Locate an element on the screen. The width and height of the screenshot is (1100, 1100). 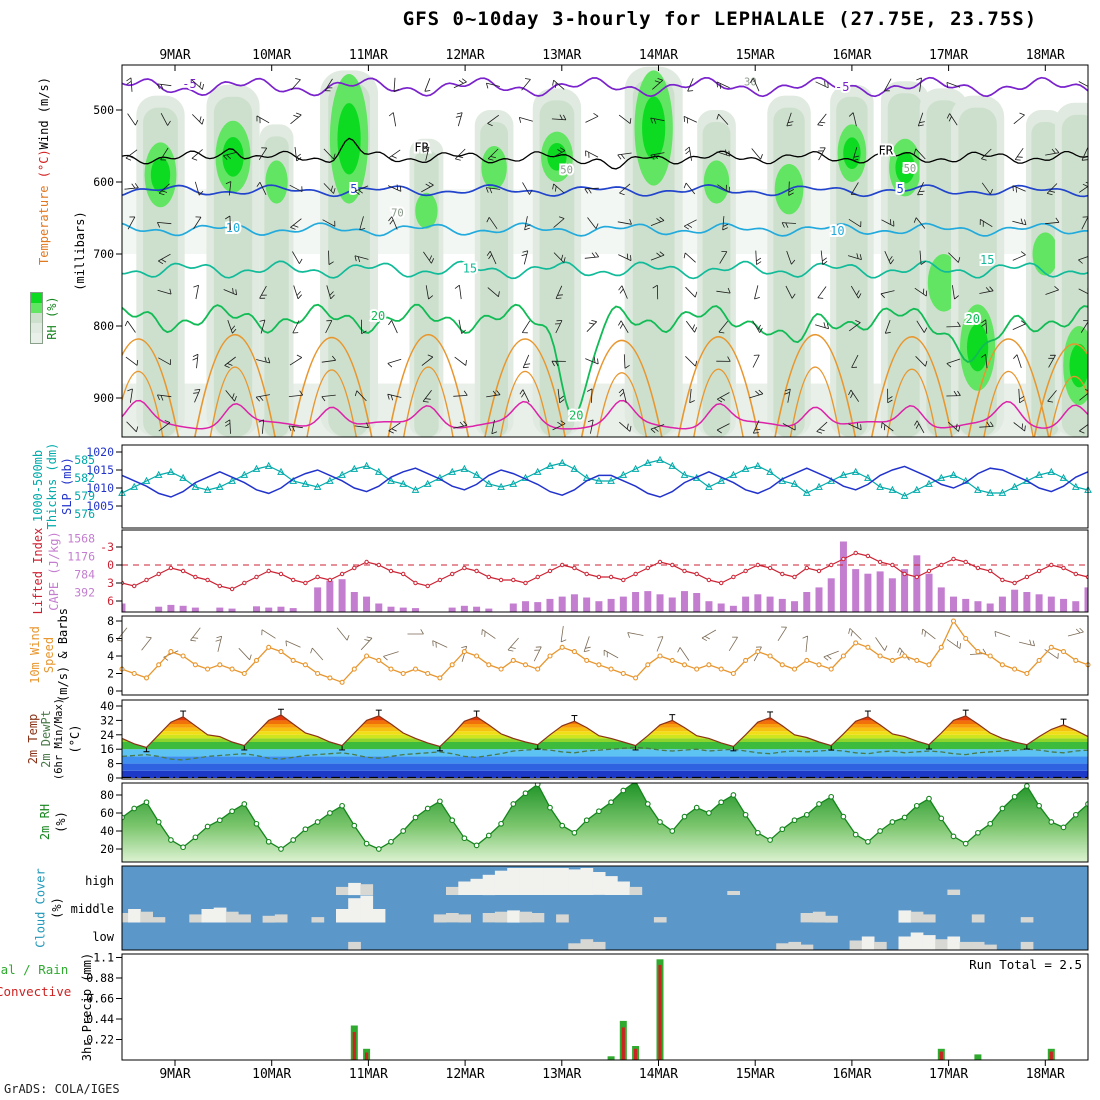
axis-label: 16 is located at coordinates (107, 749).